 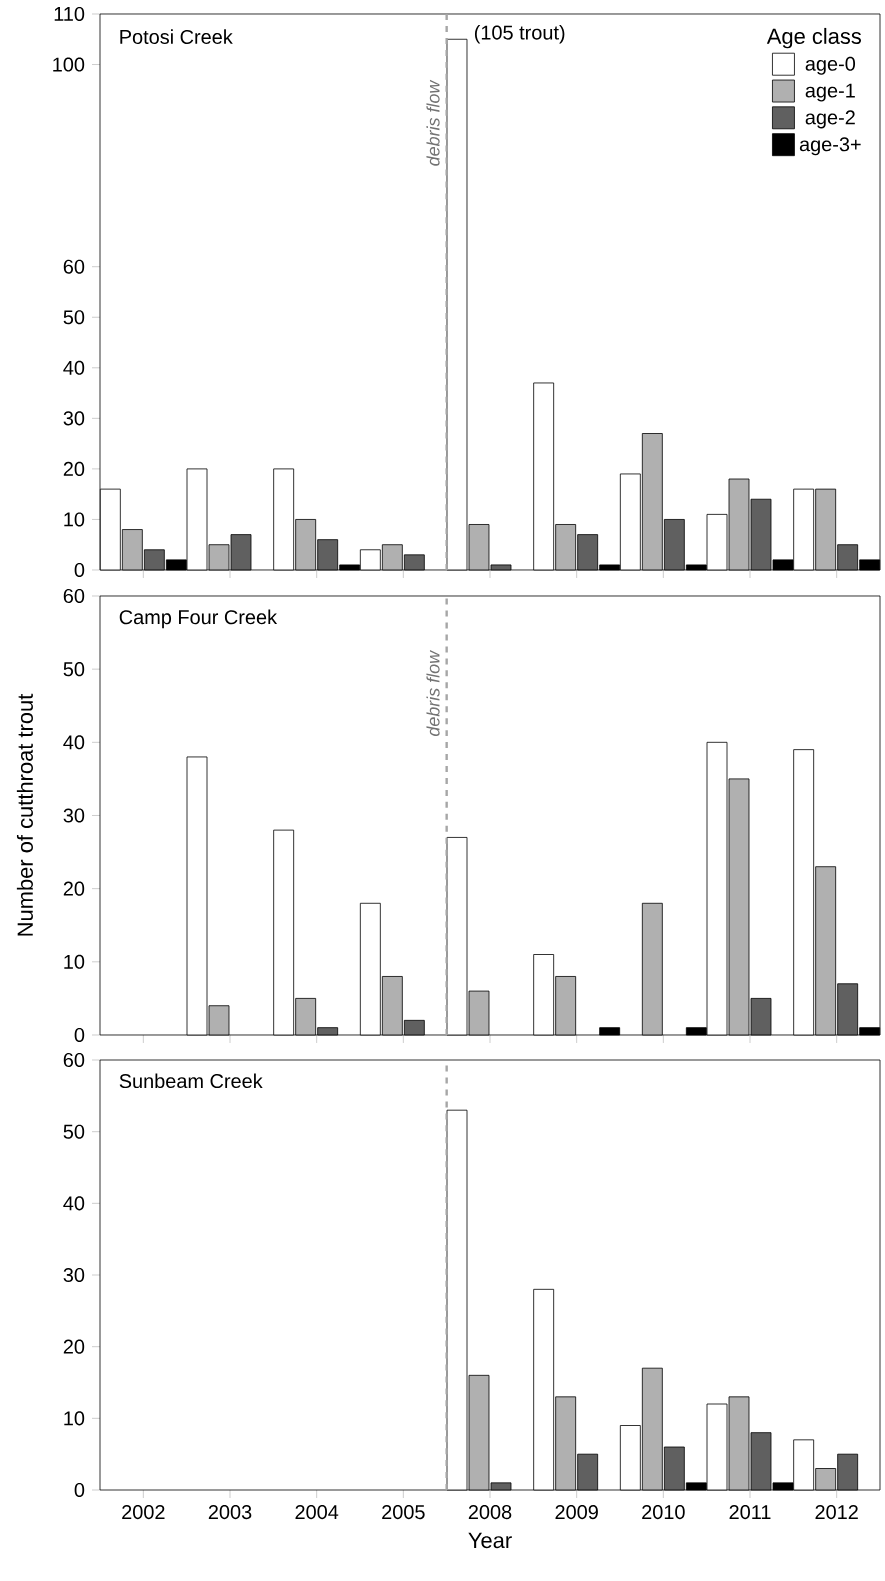 What do you see at coordinates (814, 38) in the screenshot?
I see `legend-title: Age class` at bounding box center [814, 38].